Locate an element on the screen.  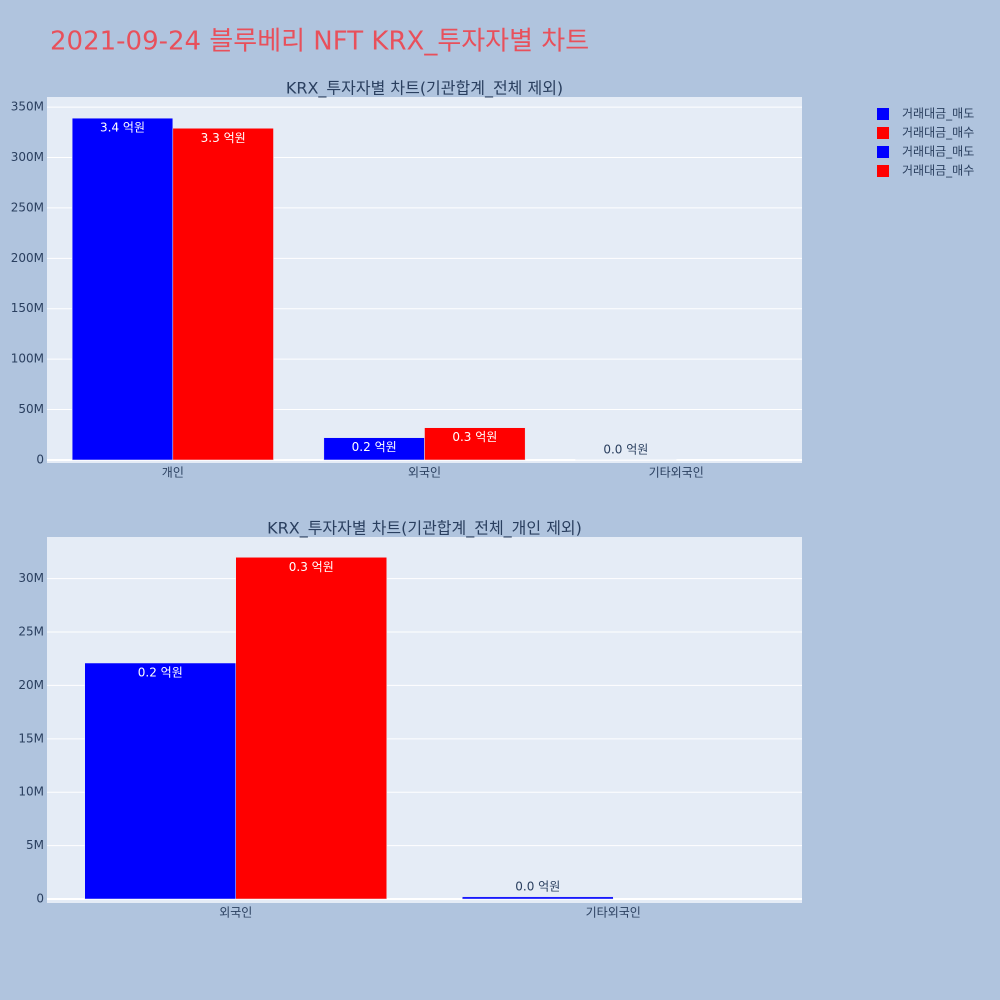
y-tick-label: 350M is located at coordinates (27, 107).